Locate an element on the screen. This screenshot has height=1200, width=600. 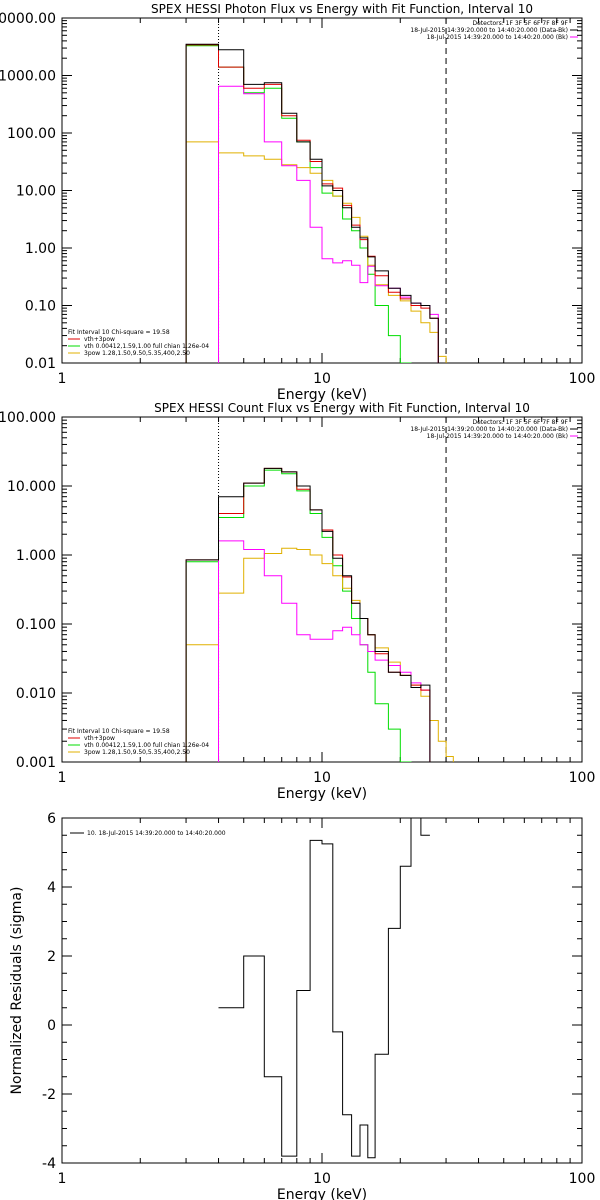
y-tick-label: 0 is located at coordinates (51, 1026).